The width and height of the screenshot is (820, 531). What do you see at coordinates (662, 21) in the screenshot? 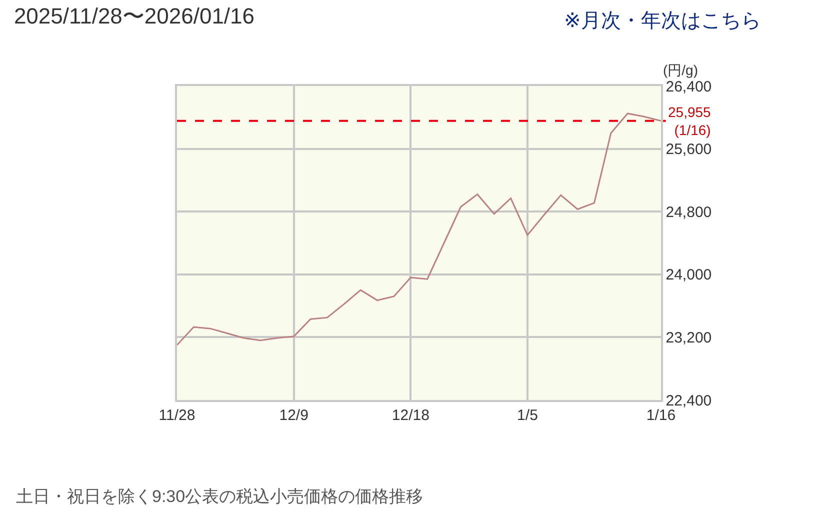
I see `text: ※月次・年次はこちら` at bounding box center [662, 21].